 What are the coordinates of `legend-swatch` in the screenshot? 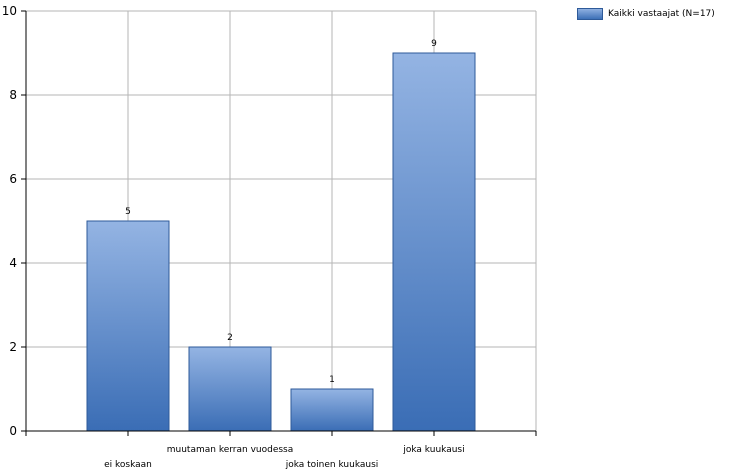 It's located at (590, 14).